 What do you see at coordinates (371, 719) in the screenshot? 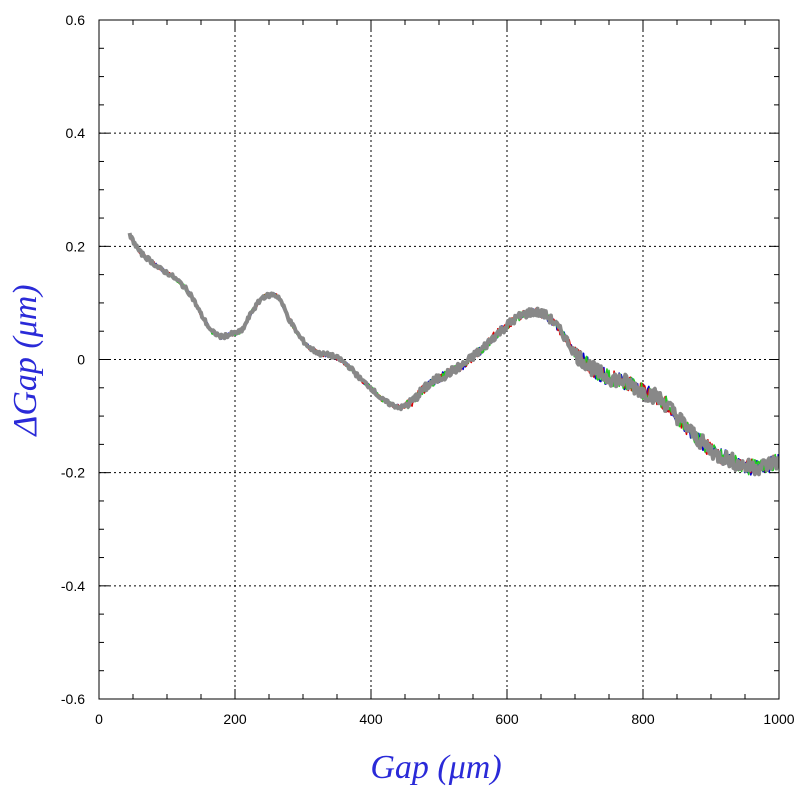
I see `x-tick-label: 400` at bounding box center [371, 719].